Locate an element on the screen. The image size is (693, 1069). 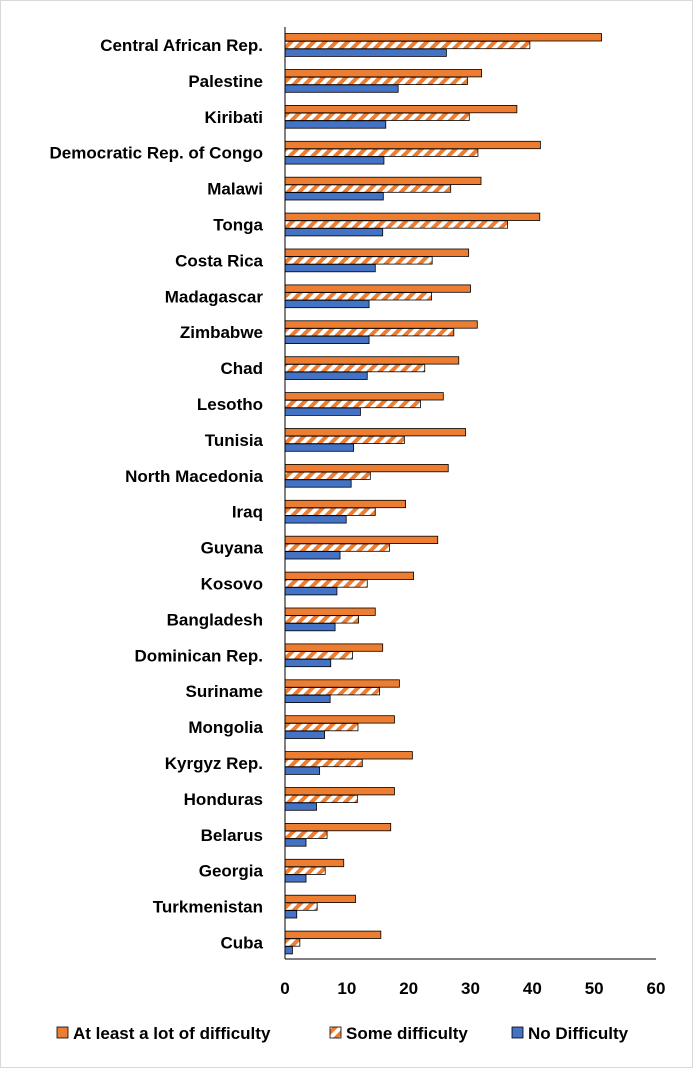
bar-central-african-rep-at-least-a-lot-of-difficulty is located at coordinates (443, 37).